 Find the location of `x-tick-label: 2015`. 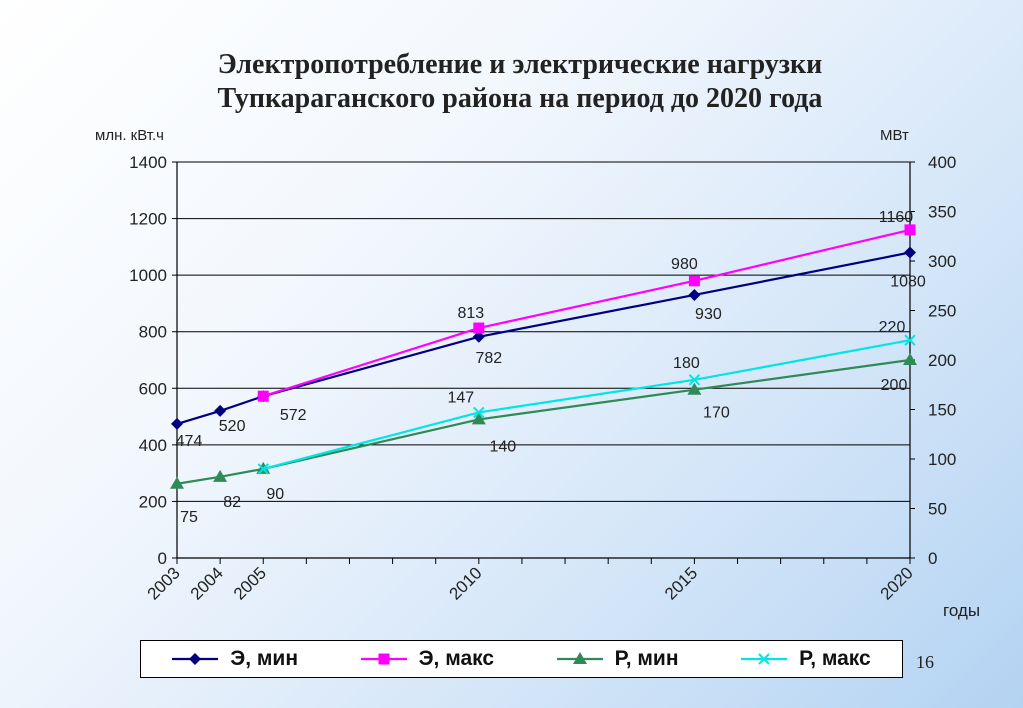

x-tick-label: 2015 is located at coordinates (681, 583).